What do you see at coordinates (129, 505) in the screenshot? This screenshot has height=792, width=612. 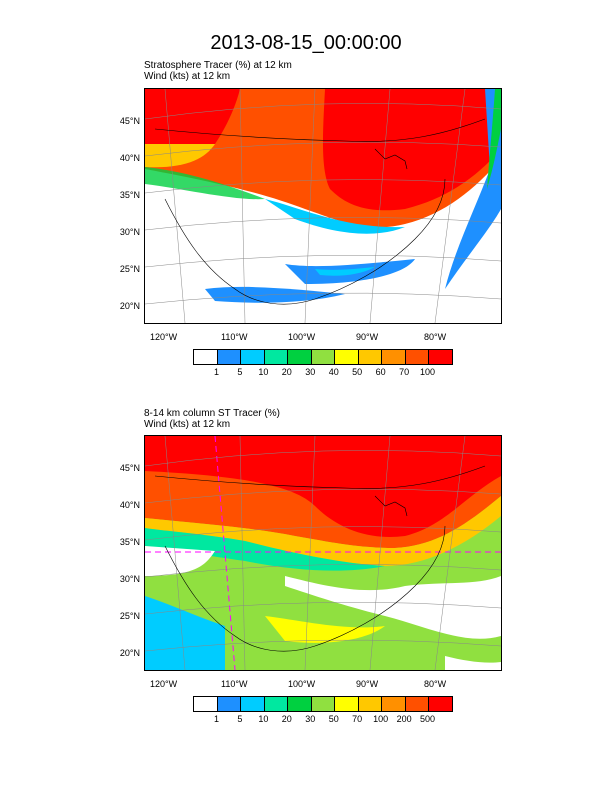 I see `panel2-lat-label: 40°N` at bounding box center [129, 505].